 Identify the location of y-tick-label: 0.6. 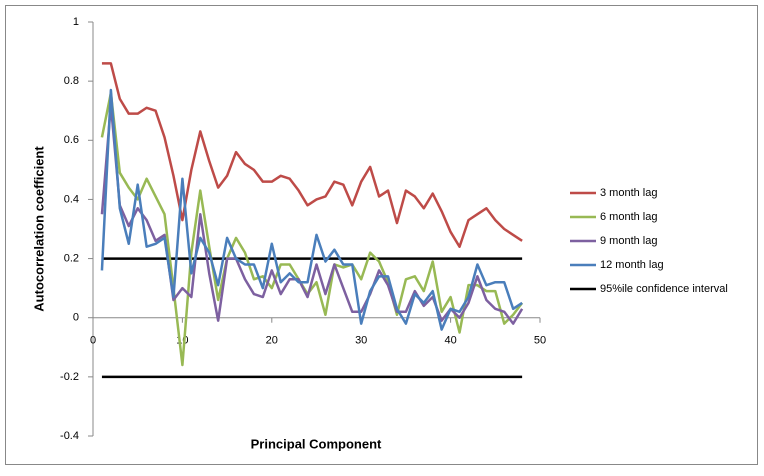
(71, 140).